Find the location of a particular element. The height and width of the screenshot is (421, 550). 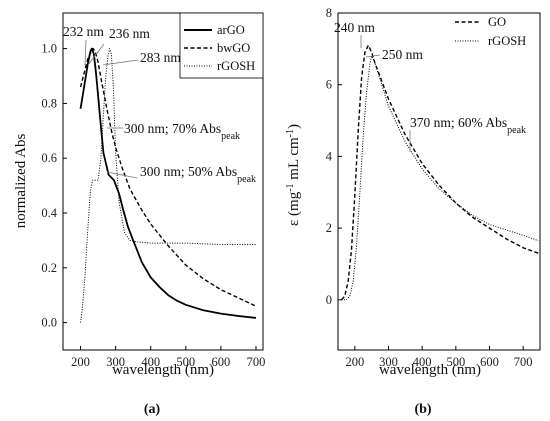

x-ticks-a: 200 300 400 500 600 700 is located at coordinates (168, 357).